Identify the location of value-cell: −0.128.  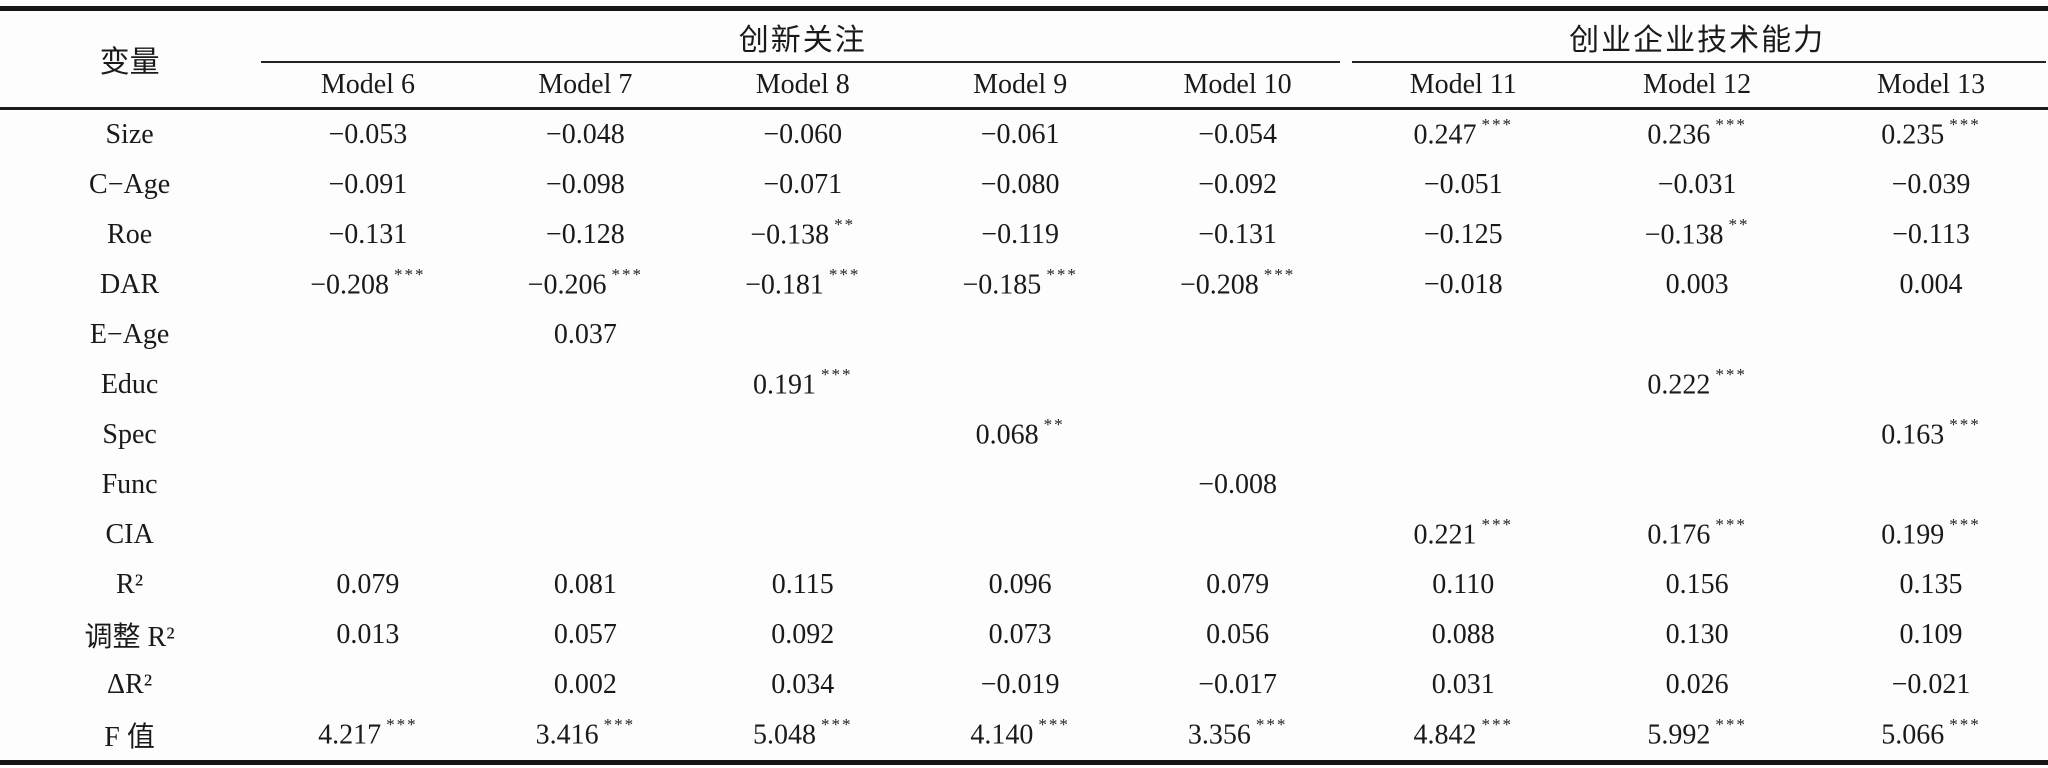
(585, 234).